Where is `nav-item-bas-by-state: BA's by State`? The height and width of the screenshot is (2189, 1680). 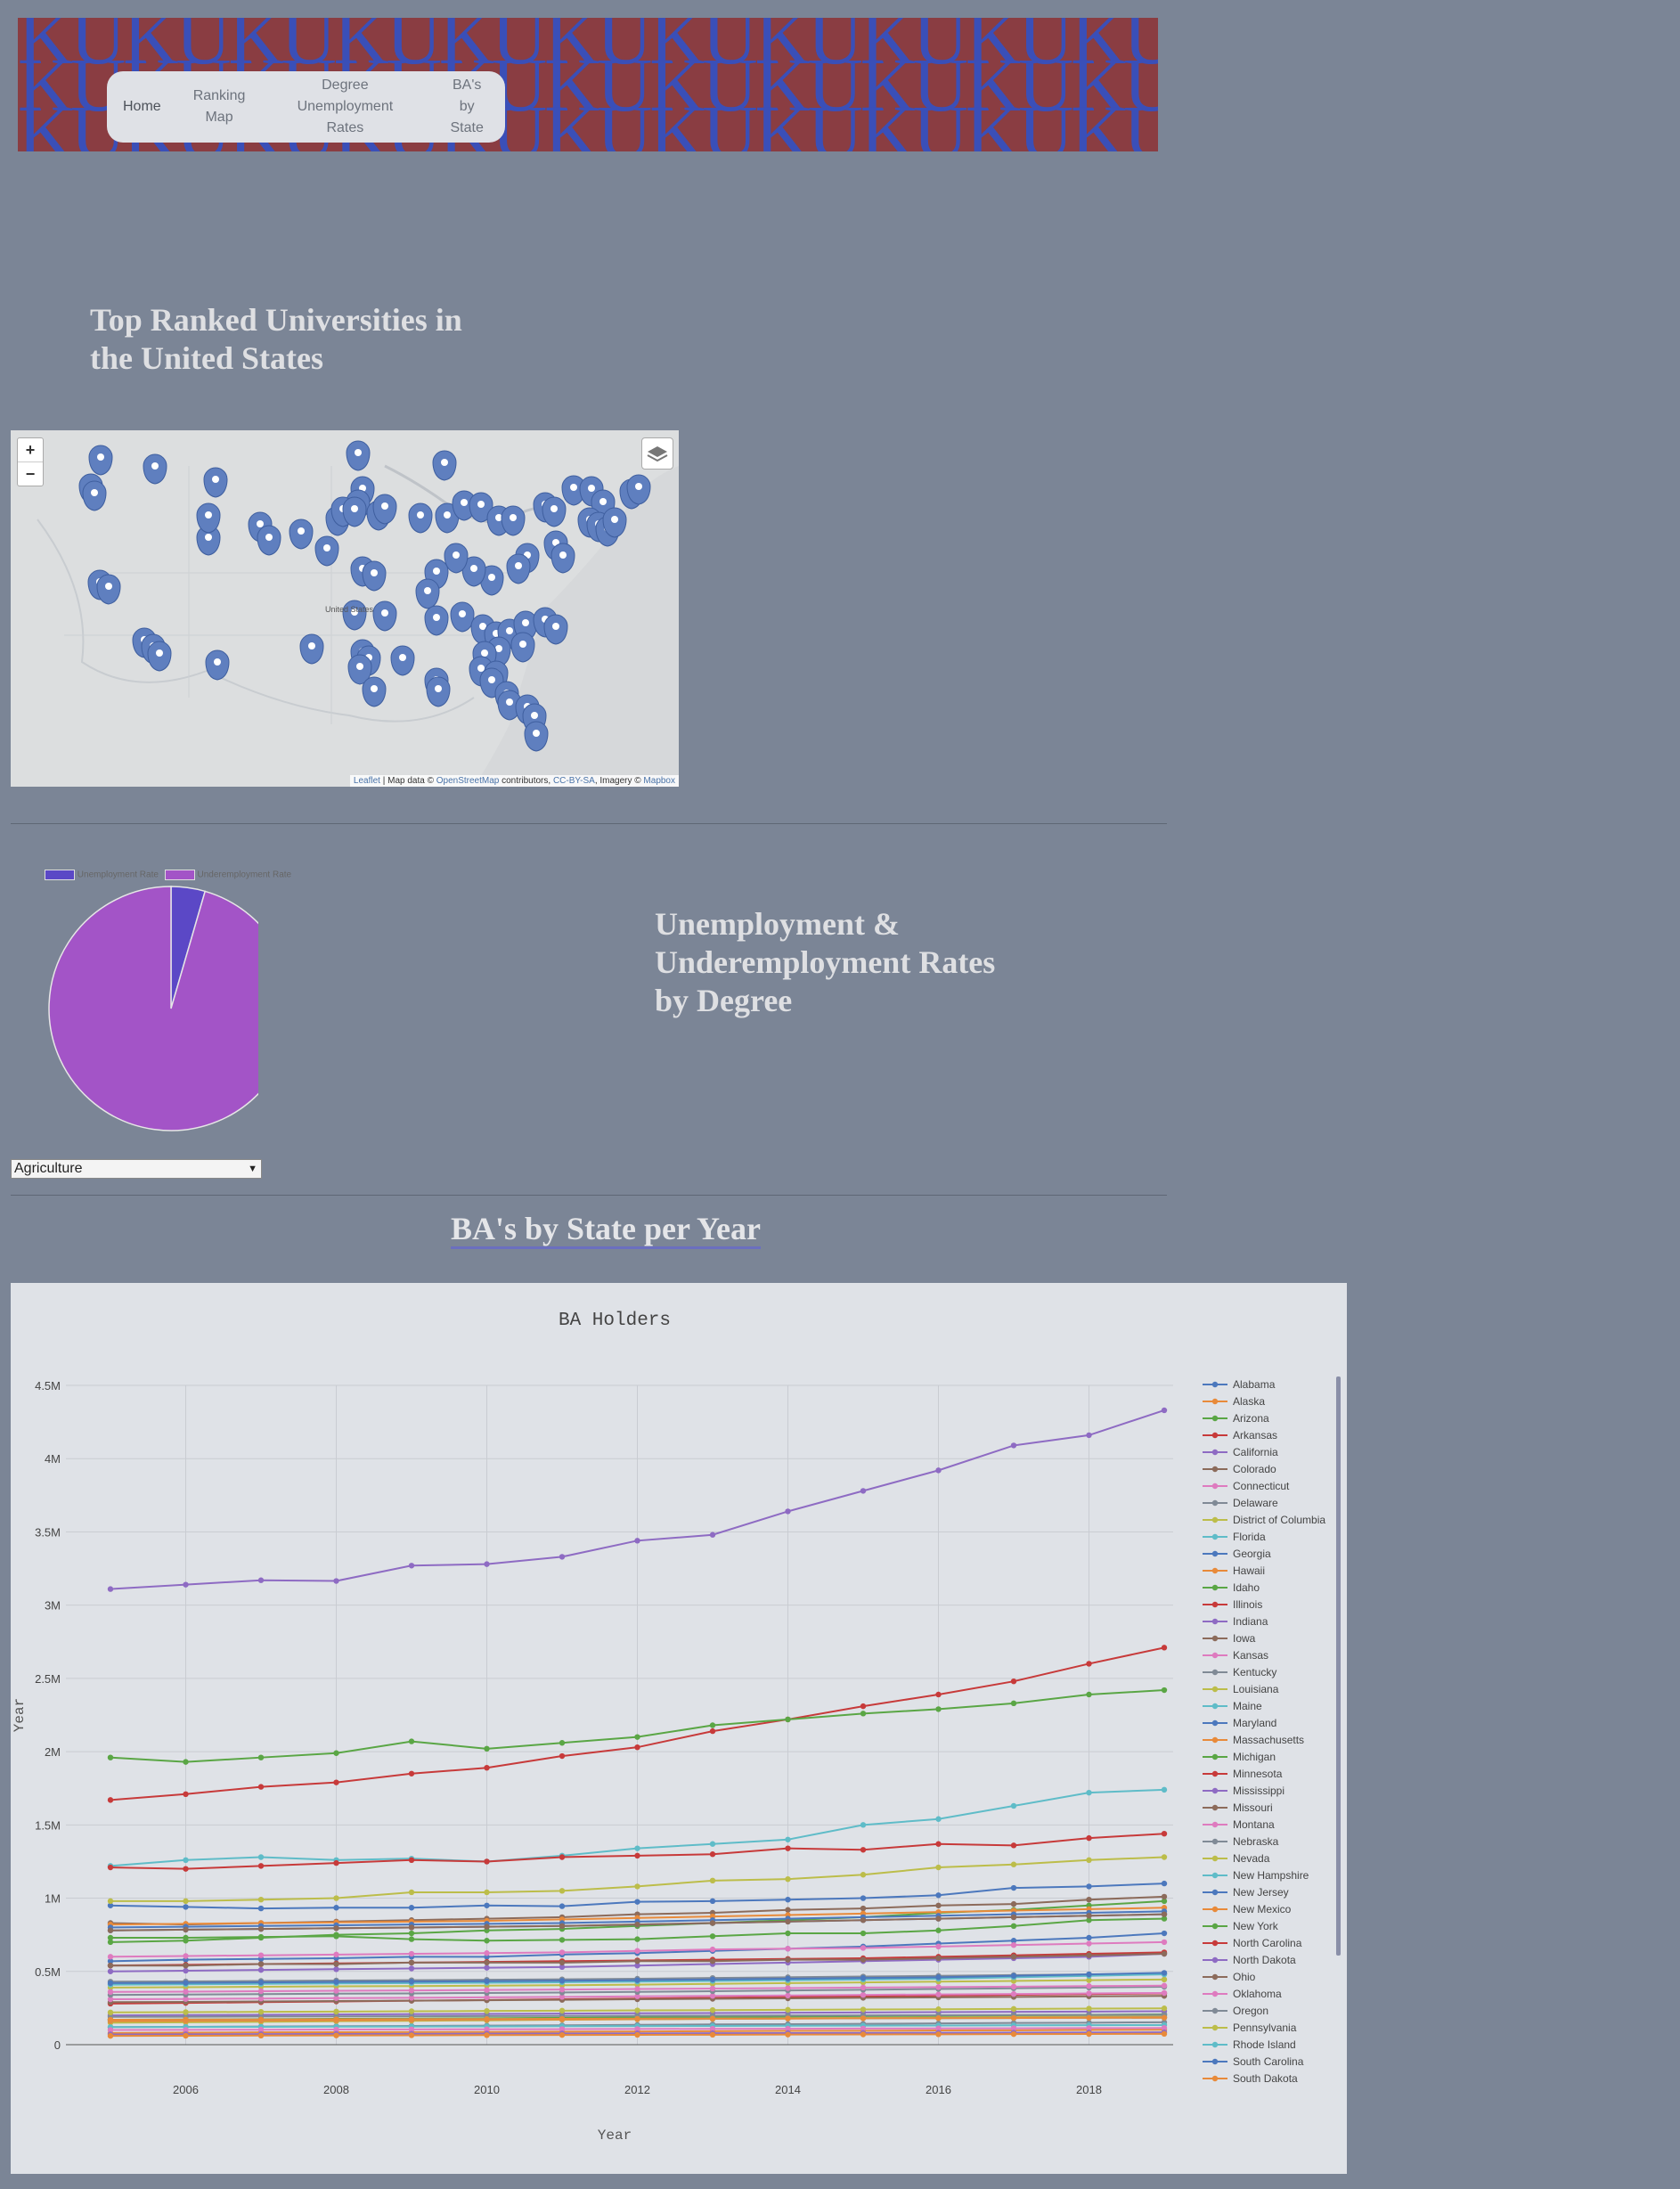 nav-item-bas-by-state: BA's by State is located at coordinates (467, 106).